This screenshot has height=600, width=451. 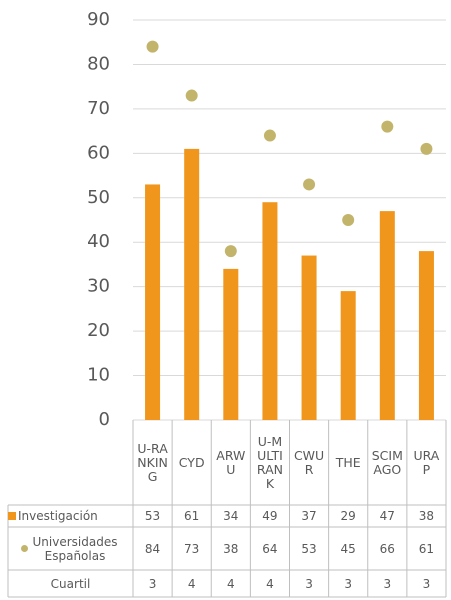 I want to click on legend-label: Investigación, so click(x=58, y=516).